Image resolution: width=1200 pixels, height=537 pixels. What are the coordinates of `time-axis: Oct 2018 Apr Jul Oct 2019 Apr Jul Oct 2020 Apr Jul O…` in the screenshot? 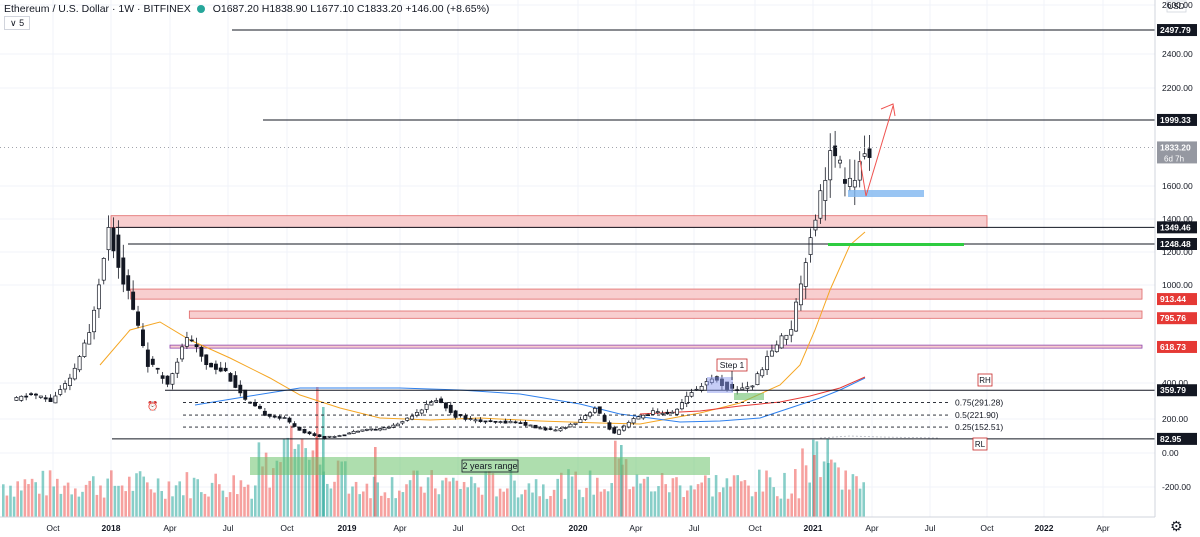 It's located at (577, 526).